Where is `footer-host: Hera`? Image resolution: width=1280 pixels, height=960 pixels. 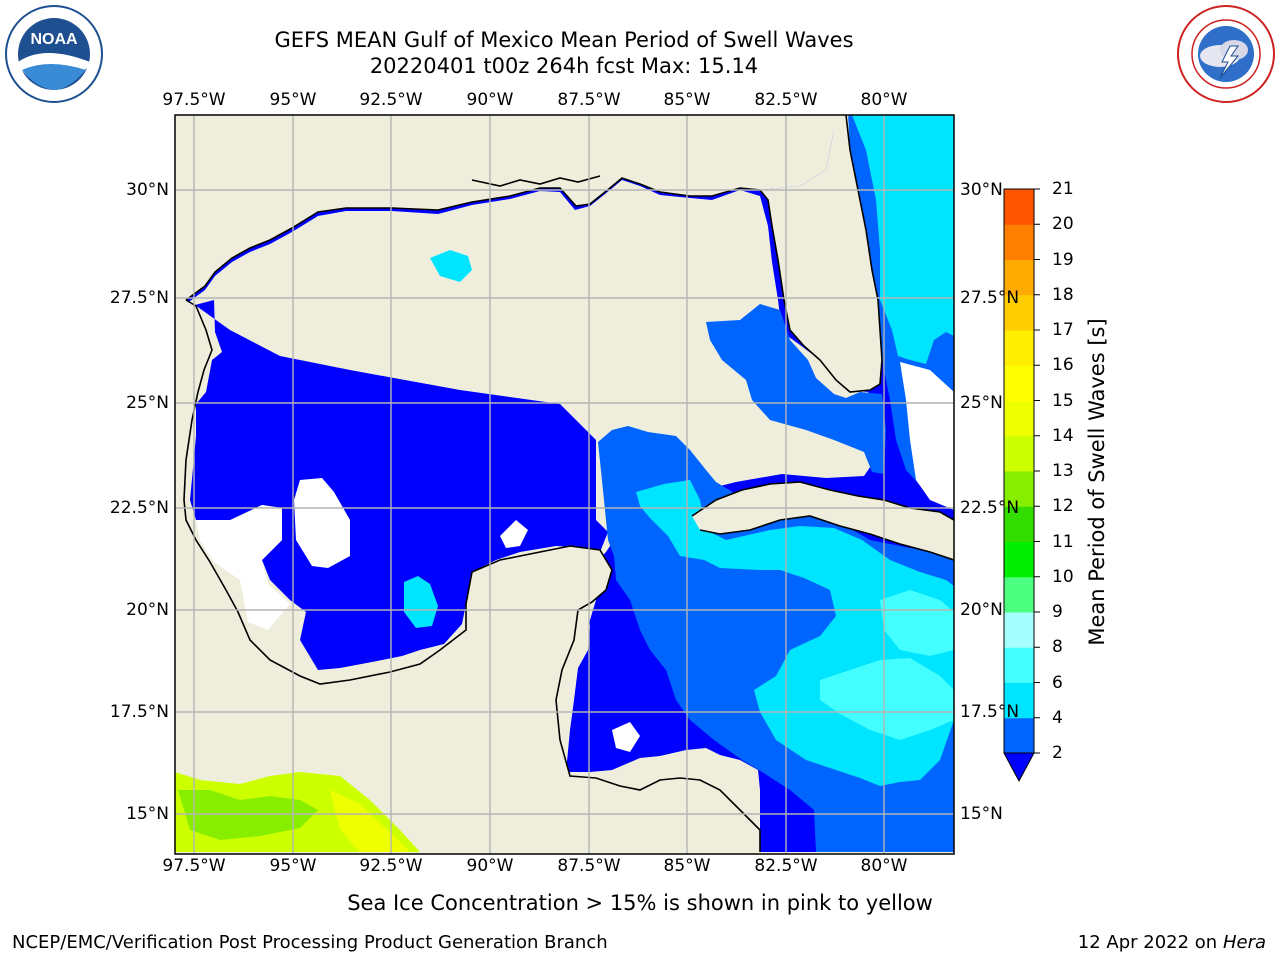 footer-host: Hera is located at coordinates (1244, 942).